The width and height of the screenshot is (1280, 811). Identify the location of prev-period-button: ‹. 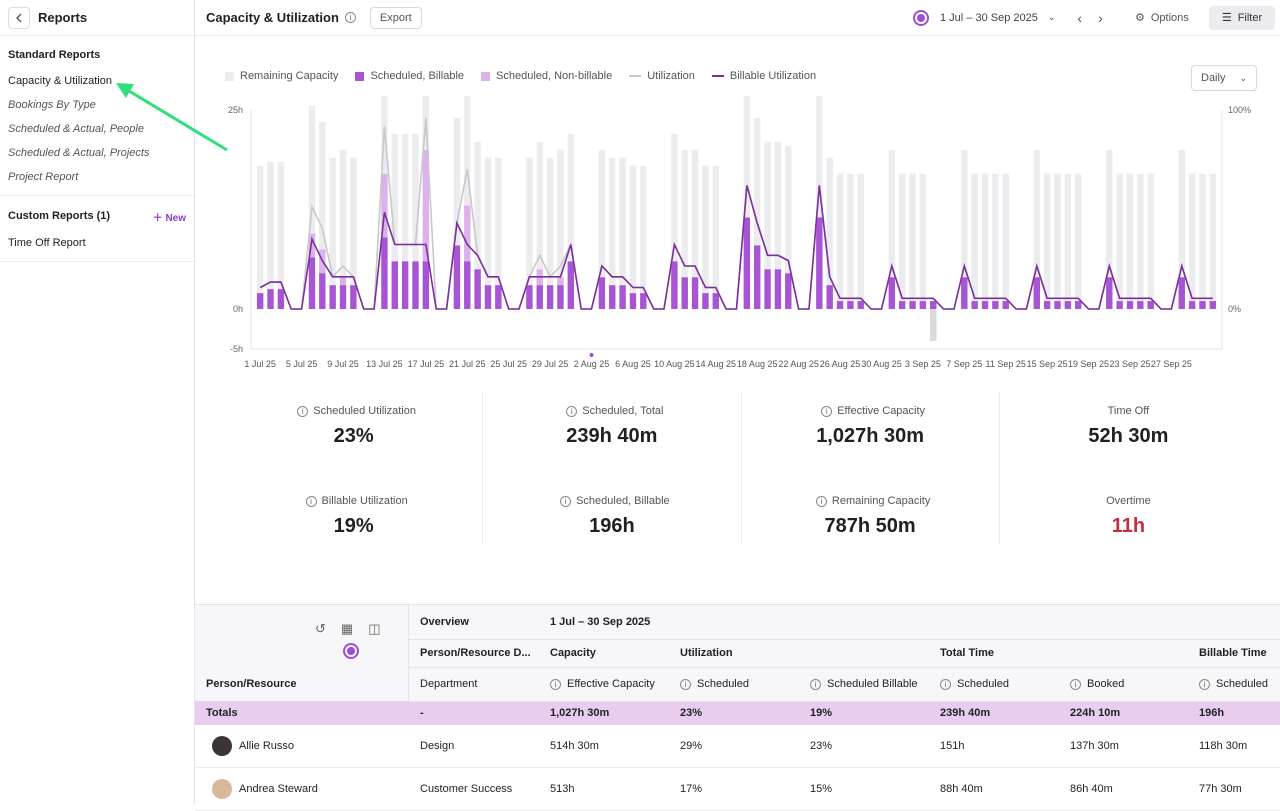
(1080, 17).